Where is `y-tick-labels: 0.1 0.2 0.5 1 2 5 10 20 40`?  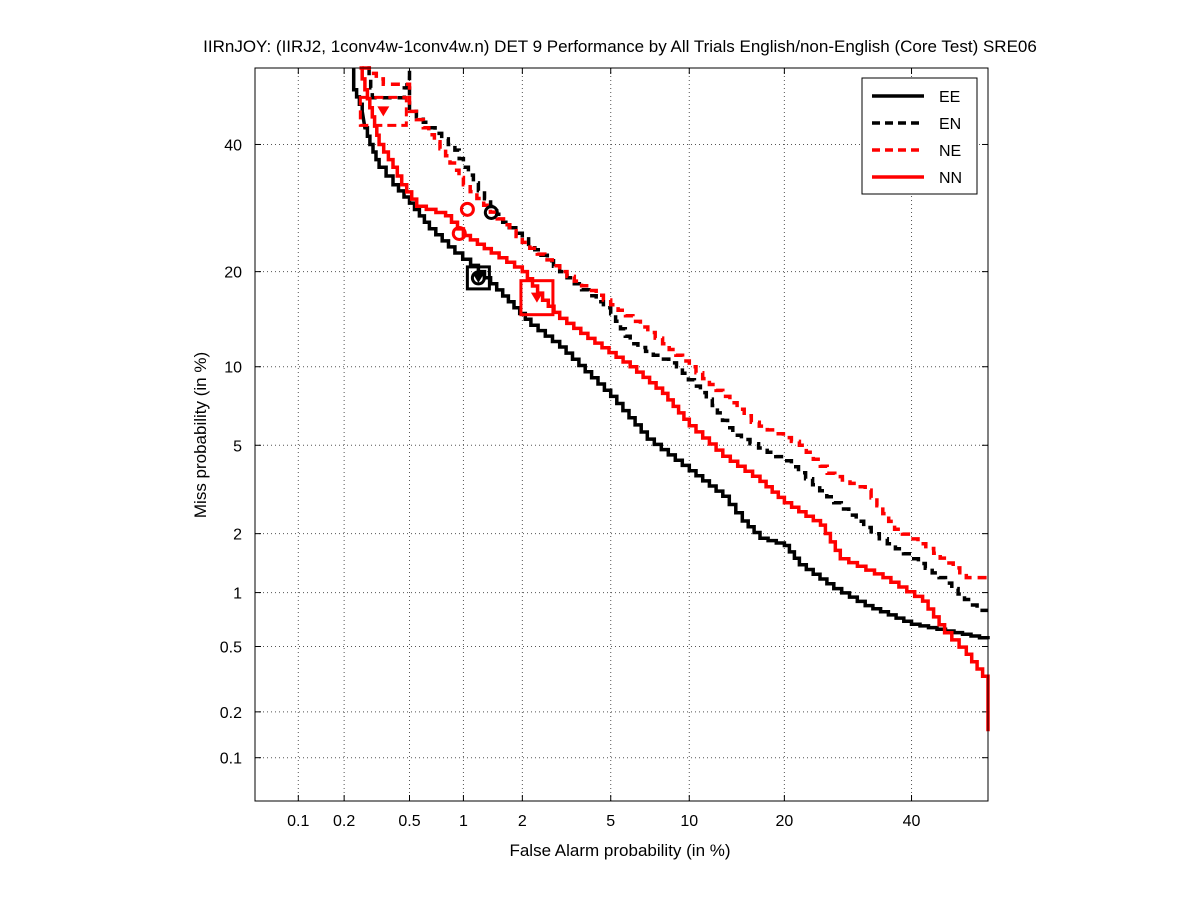
y-tick-labels: 0.1 0.2 0.5 1 2 5 10 20 40 is located at coordinates (231, 452).